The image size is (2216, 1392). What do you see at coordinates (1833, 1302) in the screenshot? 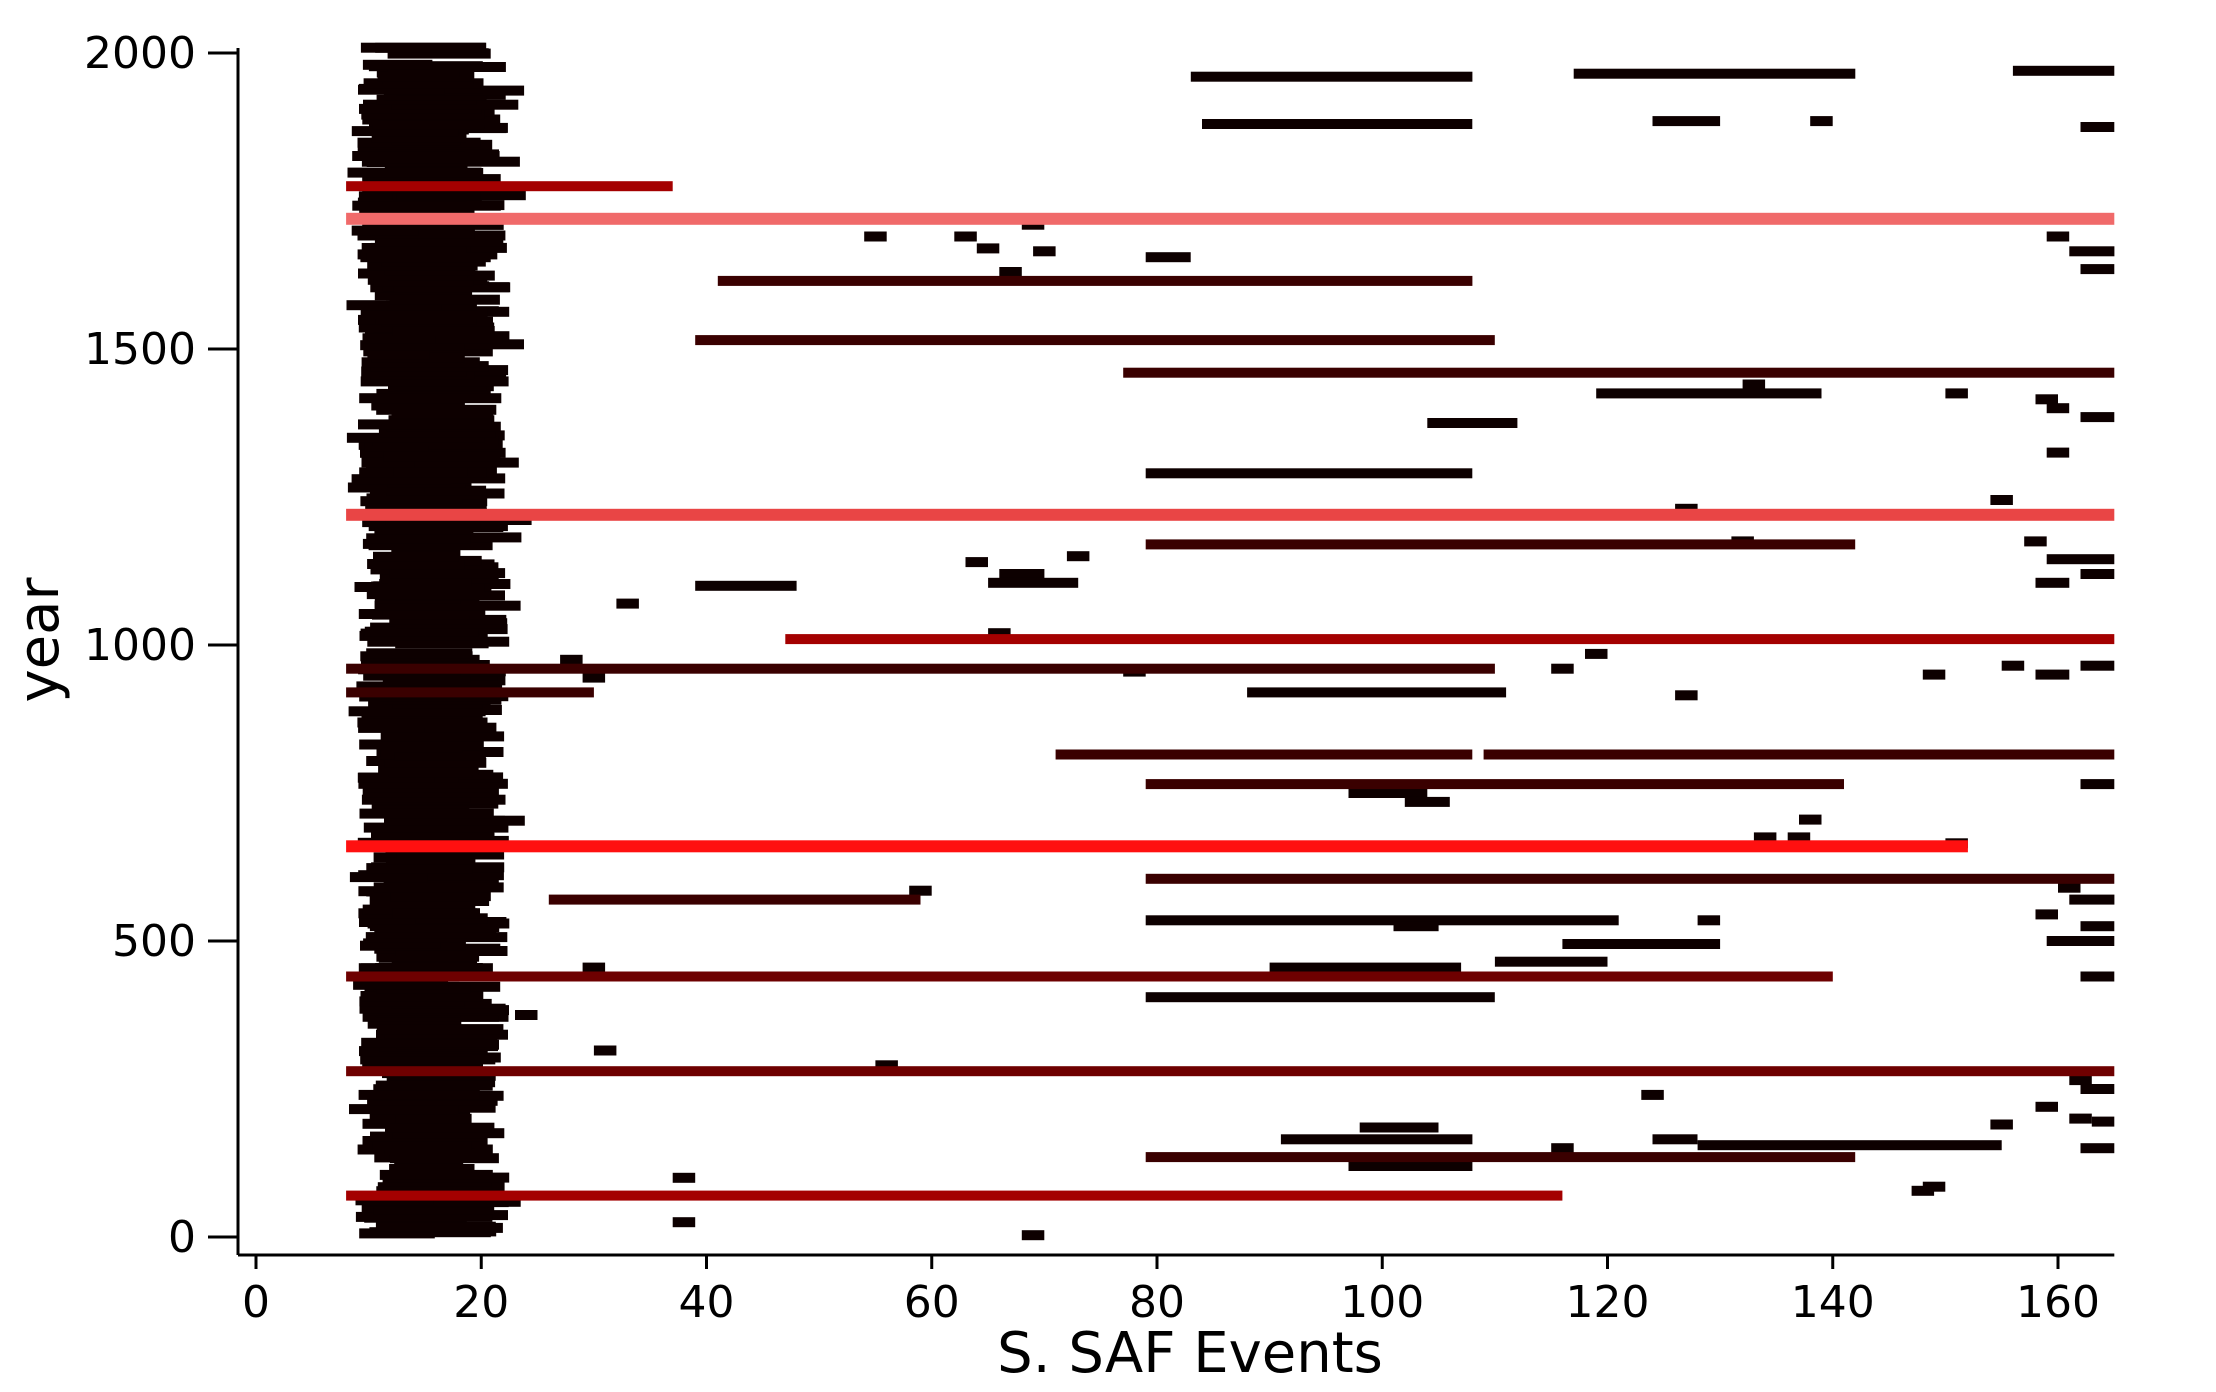
I see `x-tick-label: 140` at bounding box center [1833, 1302].